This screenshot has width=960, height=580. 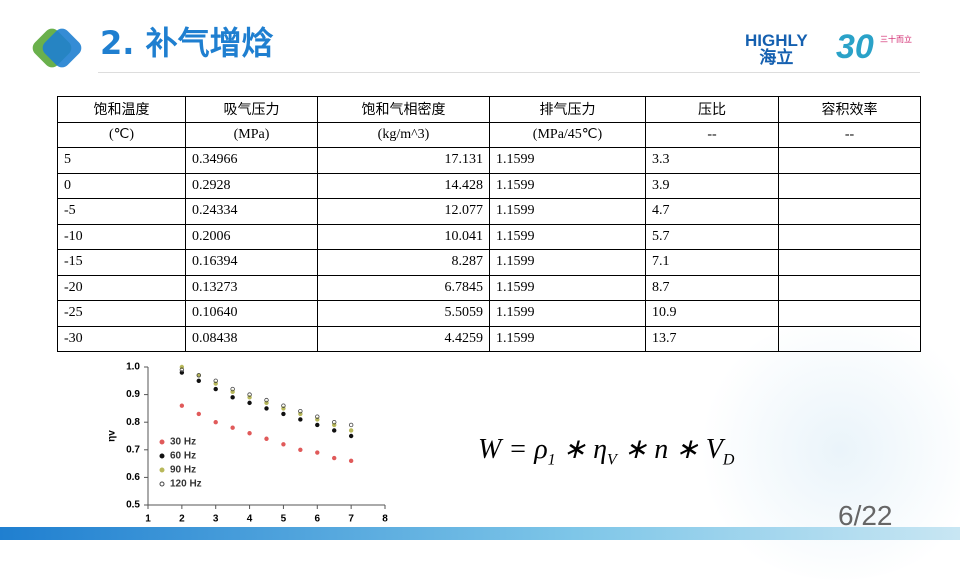 I want to click on x-tick-label: 6, so click(x=318, y=519).